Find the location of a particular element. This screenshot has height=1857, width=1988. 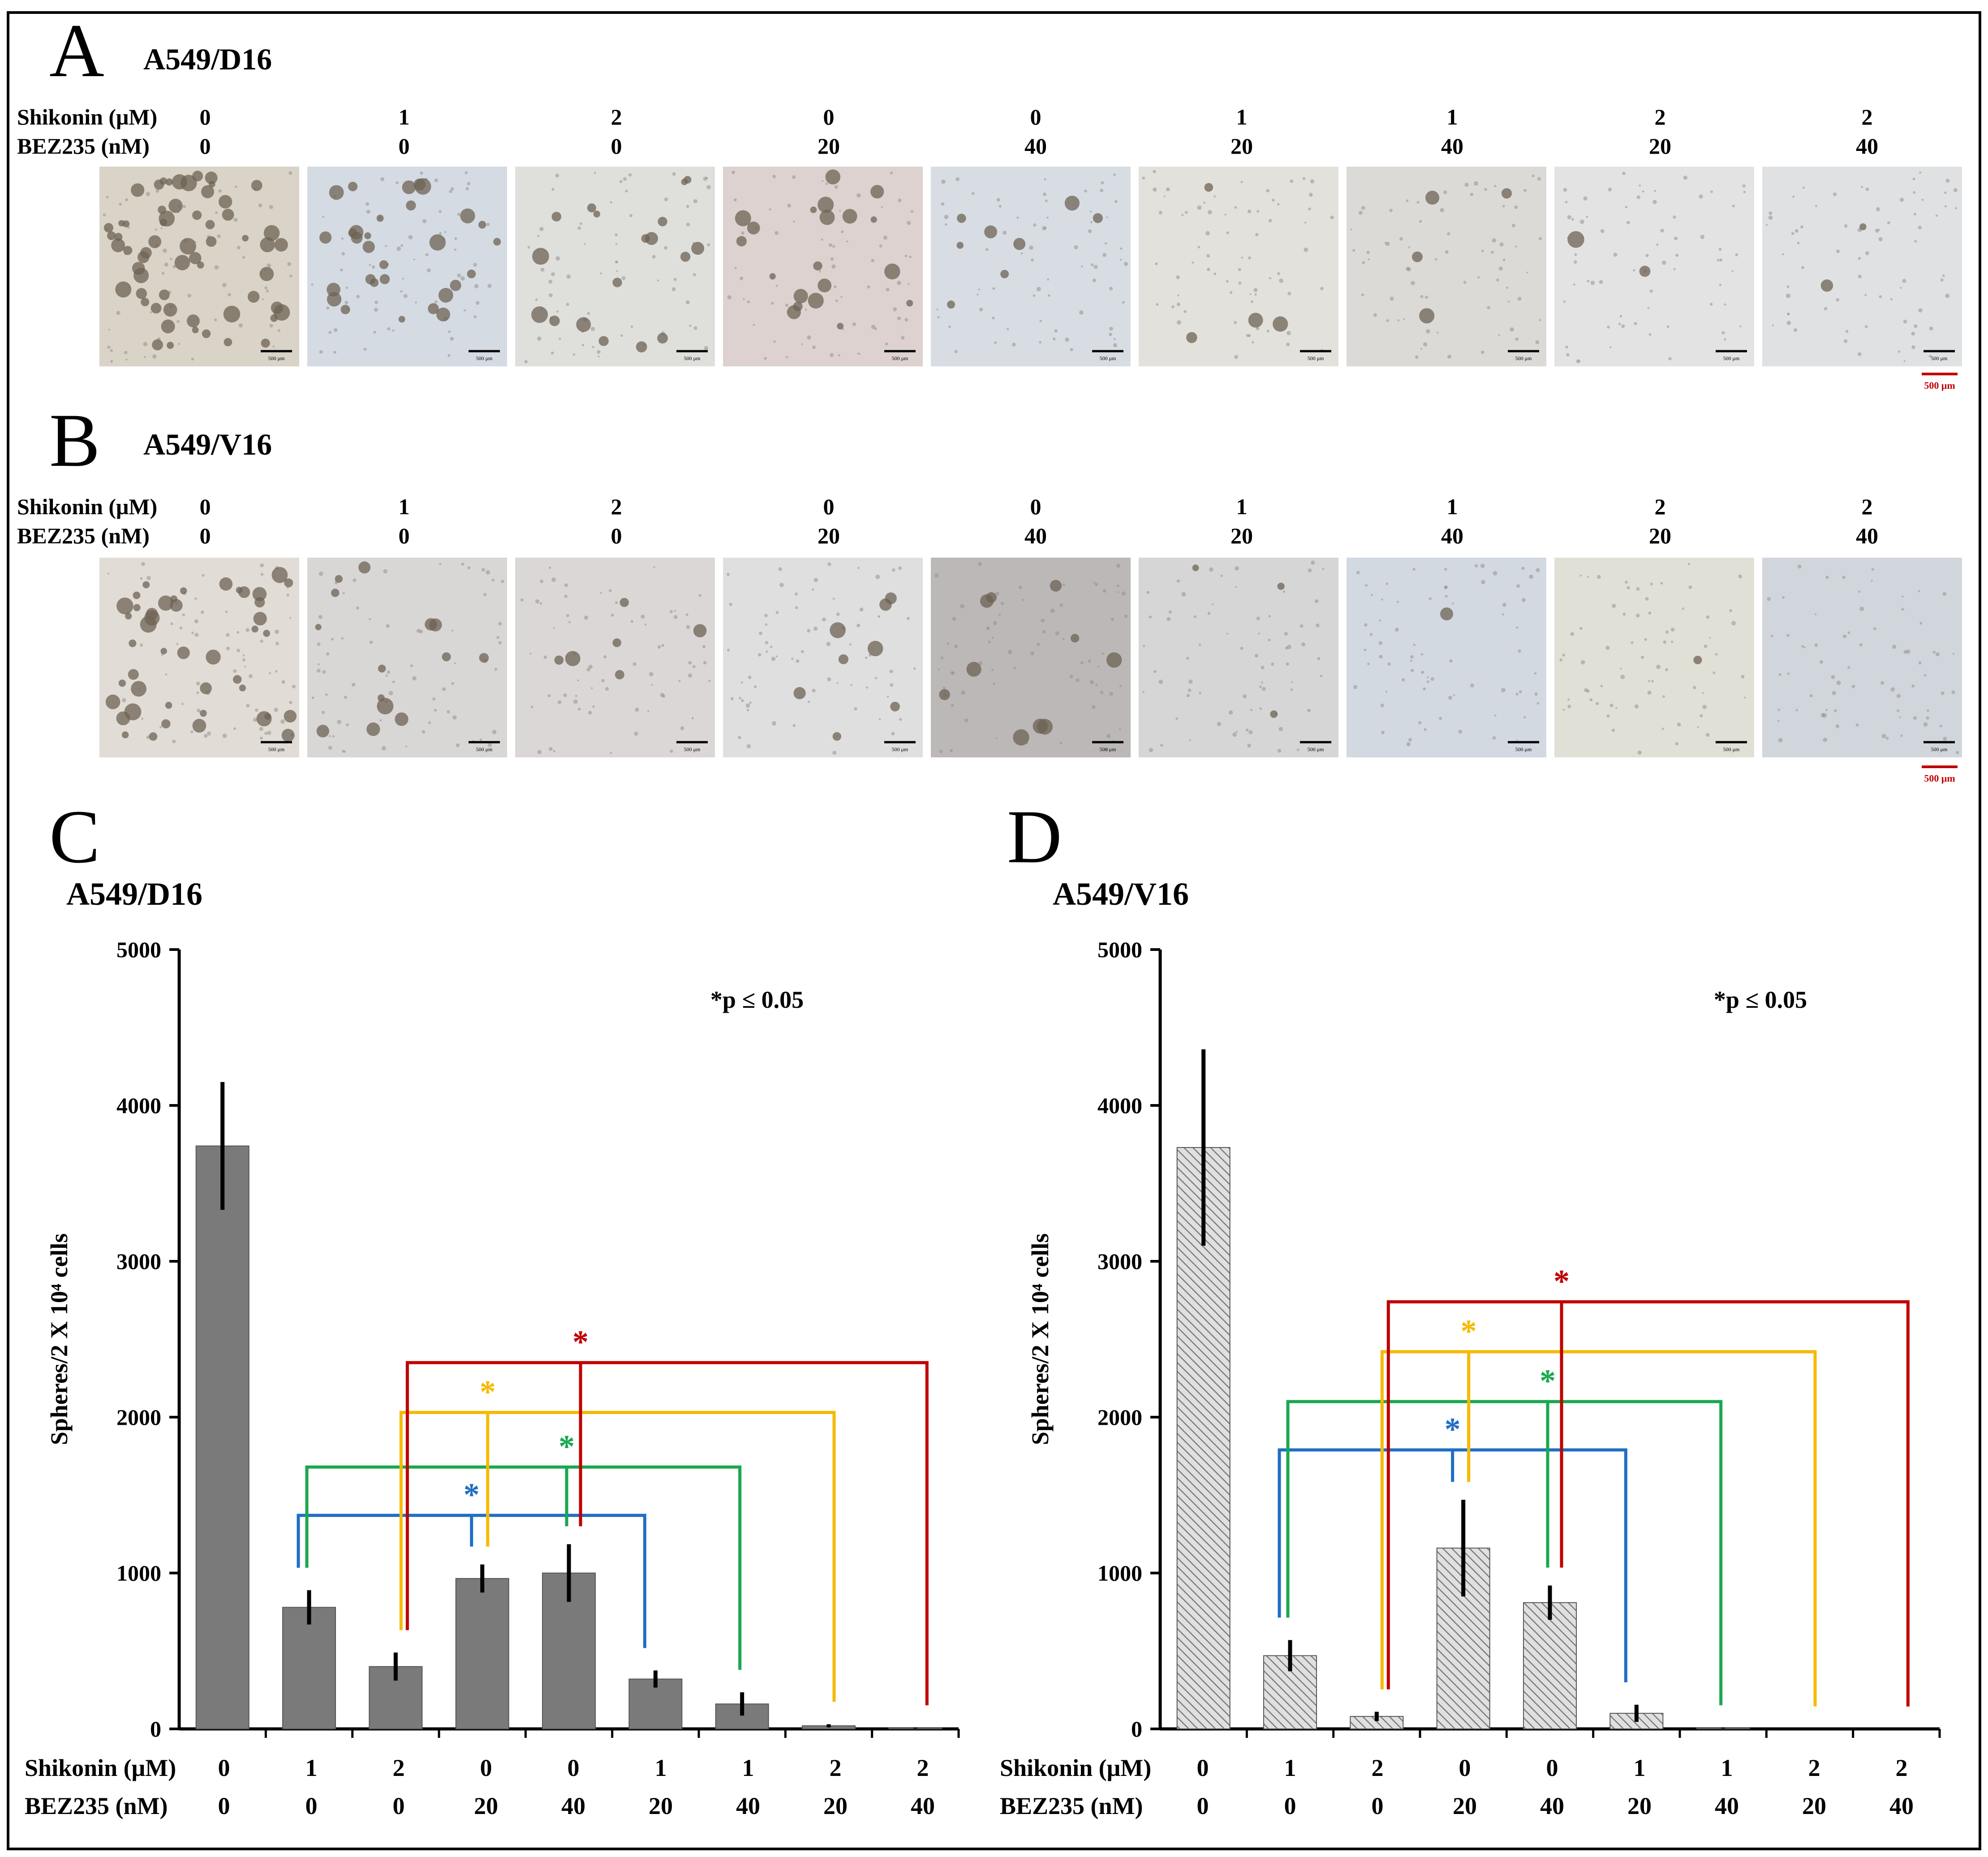

panel-a-bez235-value: 0 is located at coordinates (404, 146).